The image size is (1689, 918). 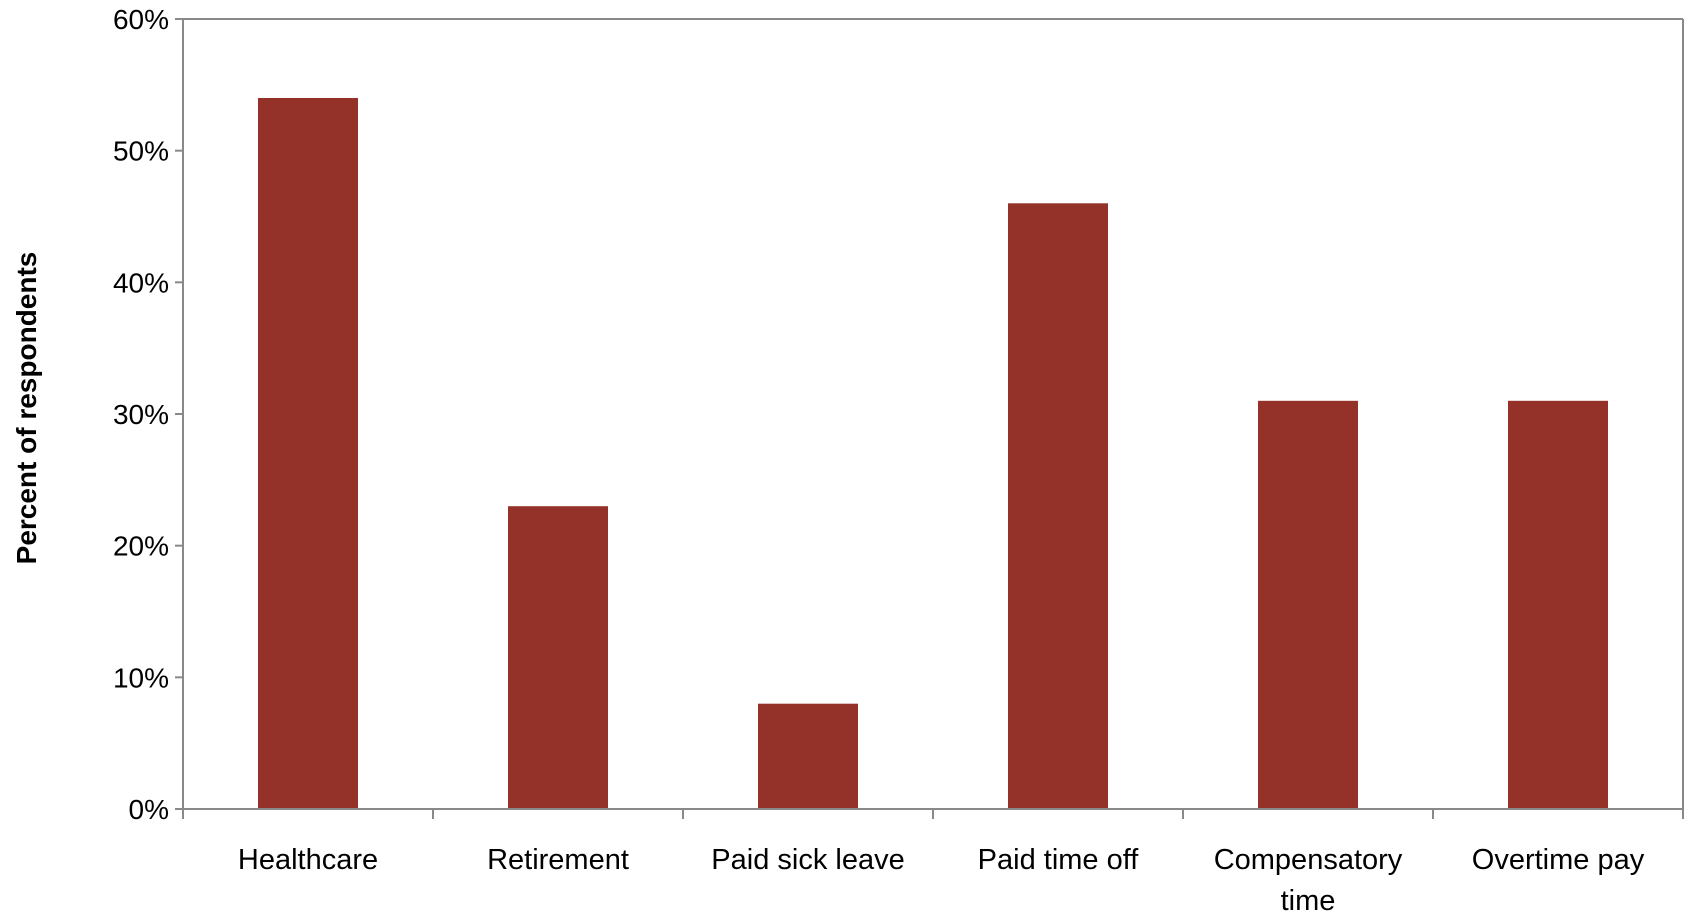 What do you see at coordinates (308, 453) in the screenshot?
I see `bar-healthcare` at bounding box center [308, 453].